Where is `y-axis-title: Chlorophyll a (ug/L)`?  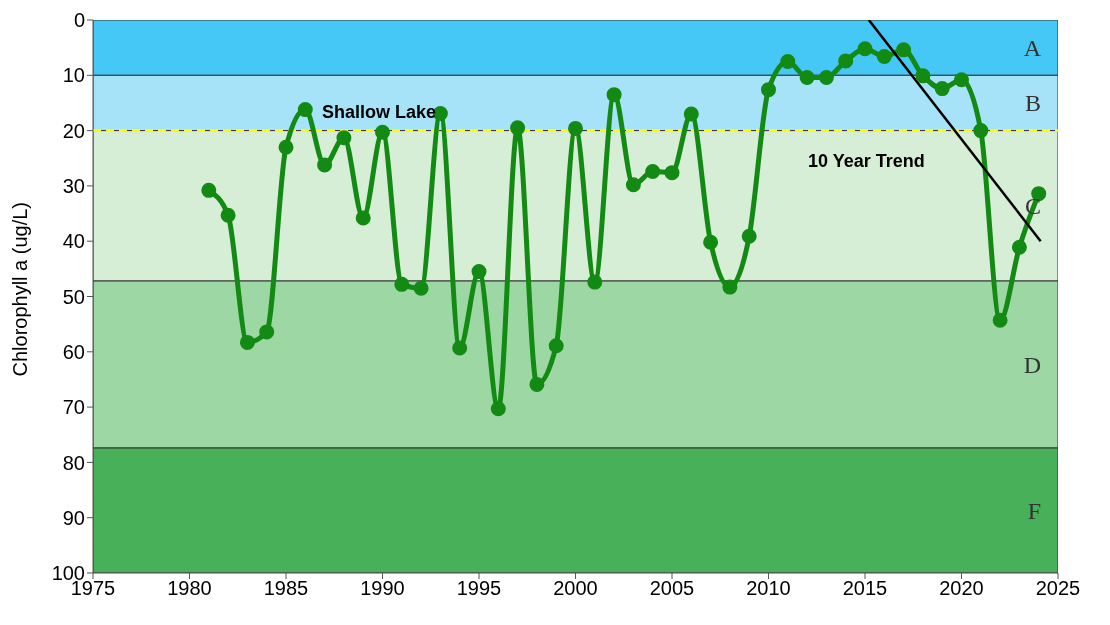 y-axis-title: Chlorophyll a (ug/L) is located at coordinates (20, 289).